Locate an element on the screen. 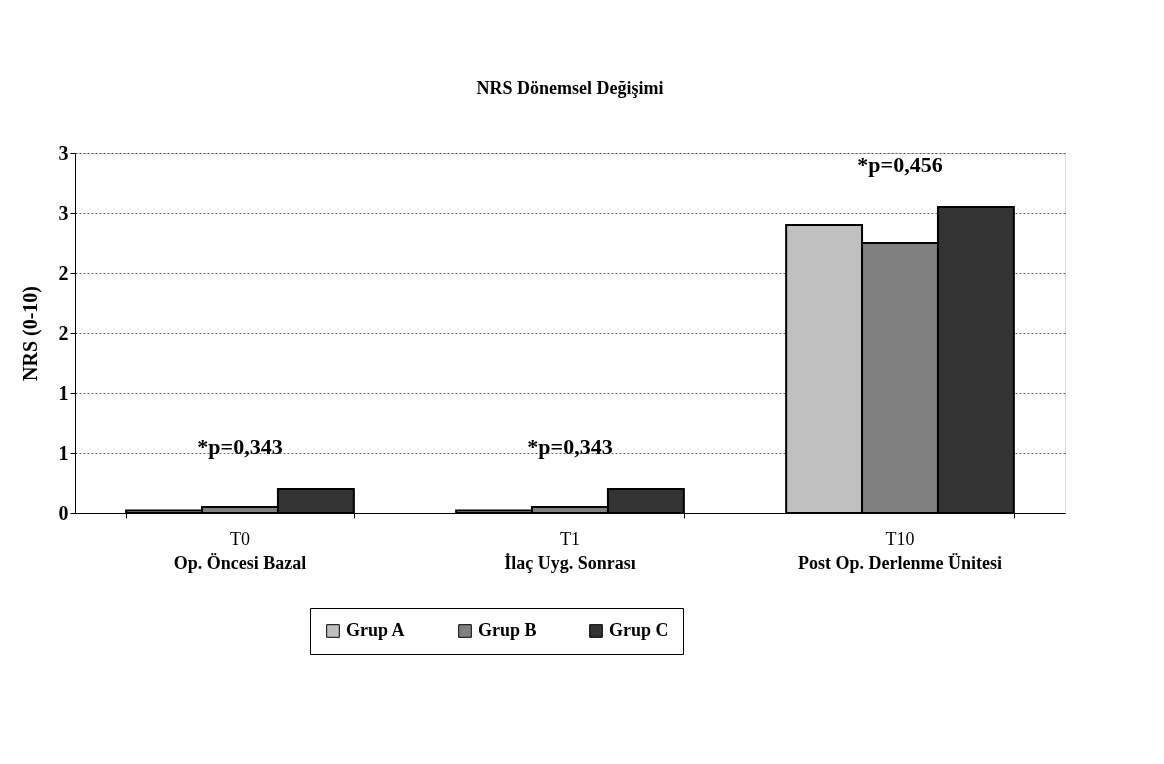 The height and width of the screenshot is (764, 1164). y-axis-title: NRS (0-10) is located at coordinates (30, 333).